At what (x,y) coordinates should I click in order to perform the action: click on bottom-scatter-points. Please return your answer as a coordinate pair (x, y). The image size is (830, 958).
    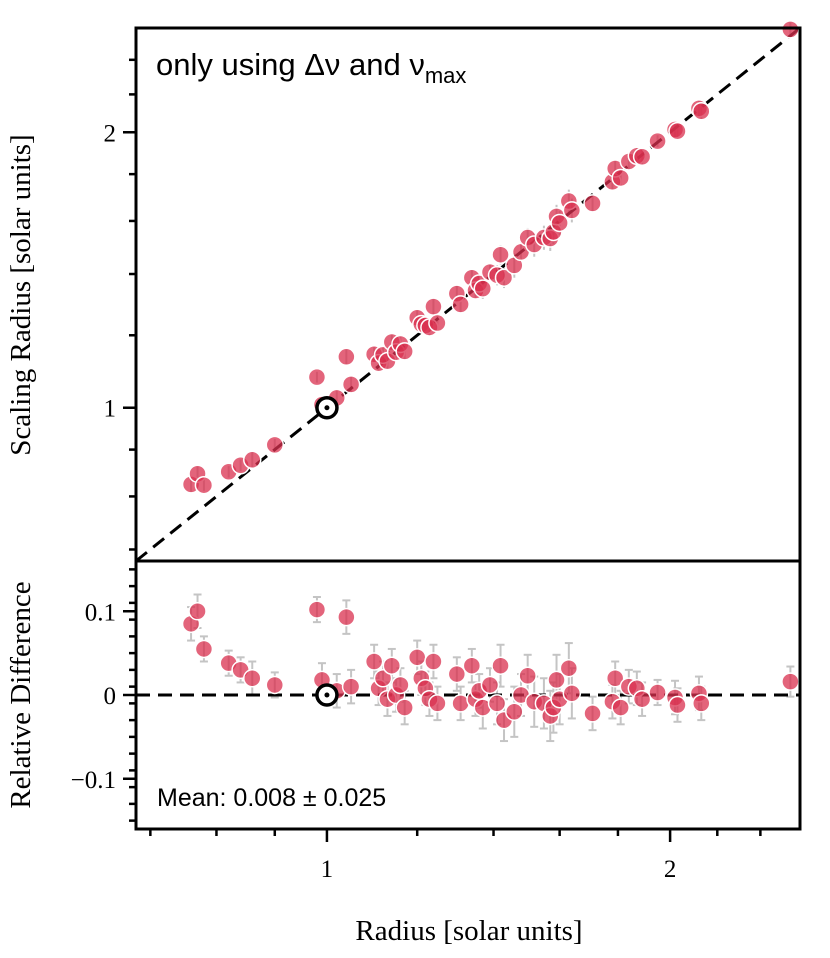
    Looking at the image, I should click on (490, 665).